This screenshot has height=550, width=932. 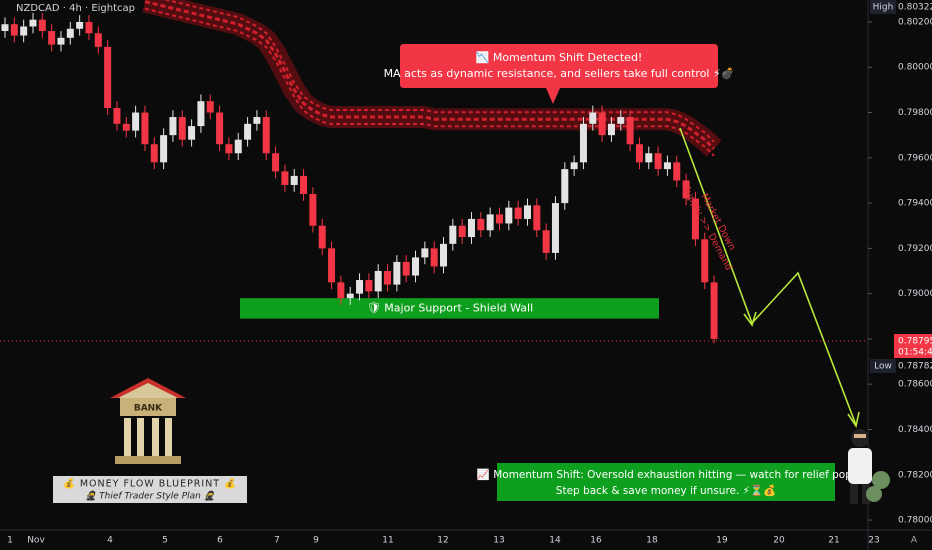 What do you see at coordinates (873, 541) in the screenshot?
I see `x-tick-label: 23` at bounding box center [873, 541].